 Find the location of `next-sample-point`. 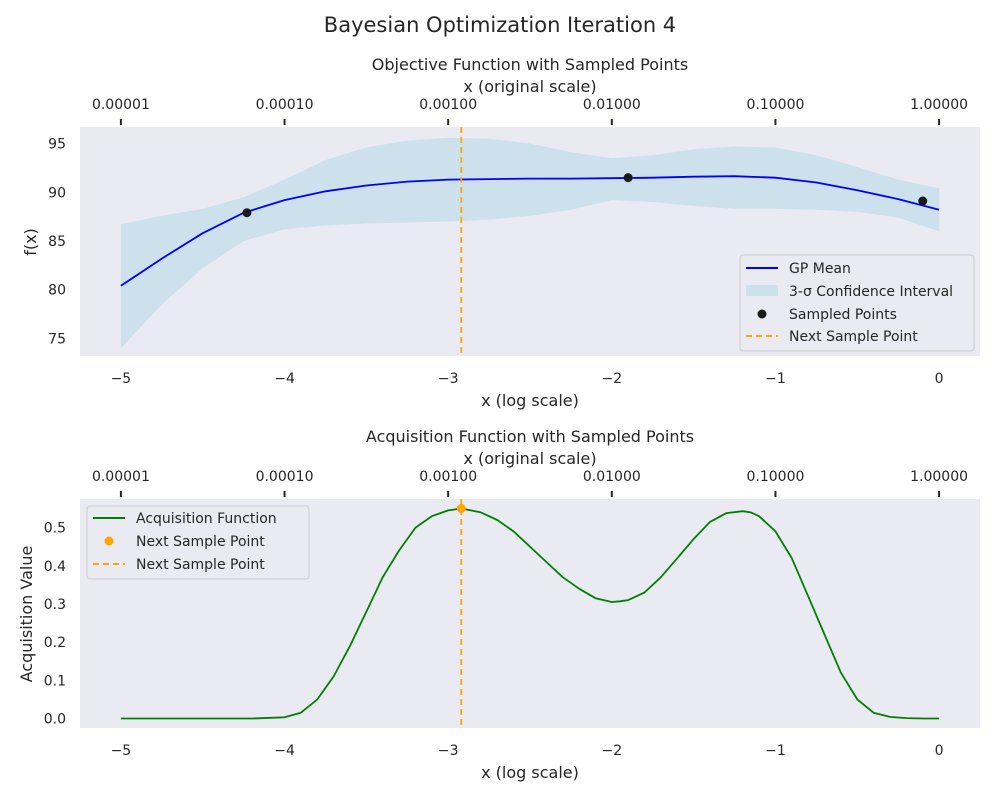

next-sample-point is located at coordinates (461, 509).